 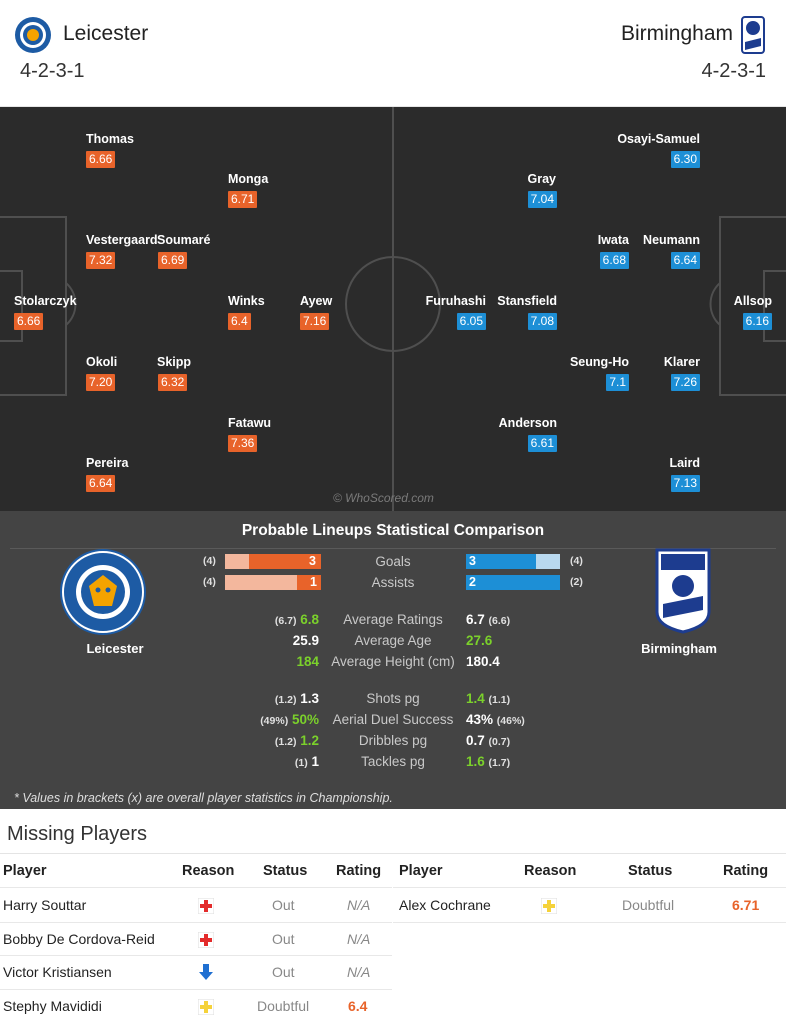 What do you see at coordinates (246, 301) in the screenshot?
I see `player-name: Winks` at bounding box center [246, 301].